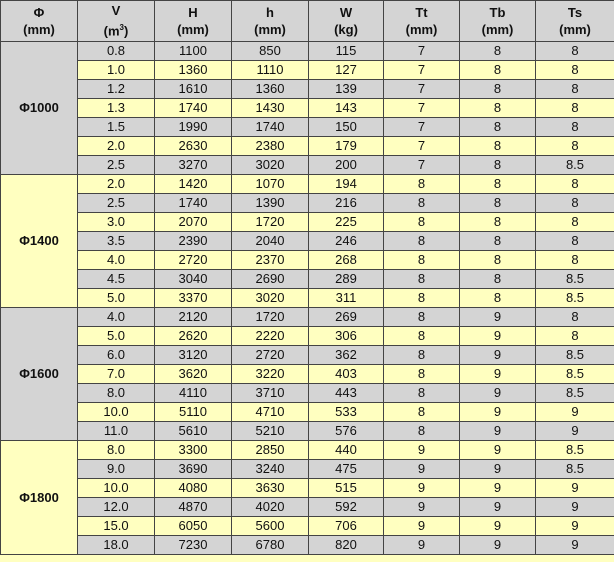 The width and height of the screenshot is (614, 562). Describe the element at coordinates (193, 222) in the screenshot. I see `table-cell: 2070` at that location.